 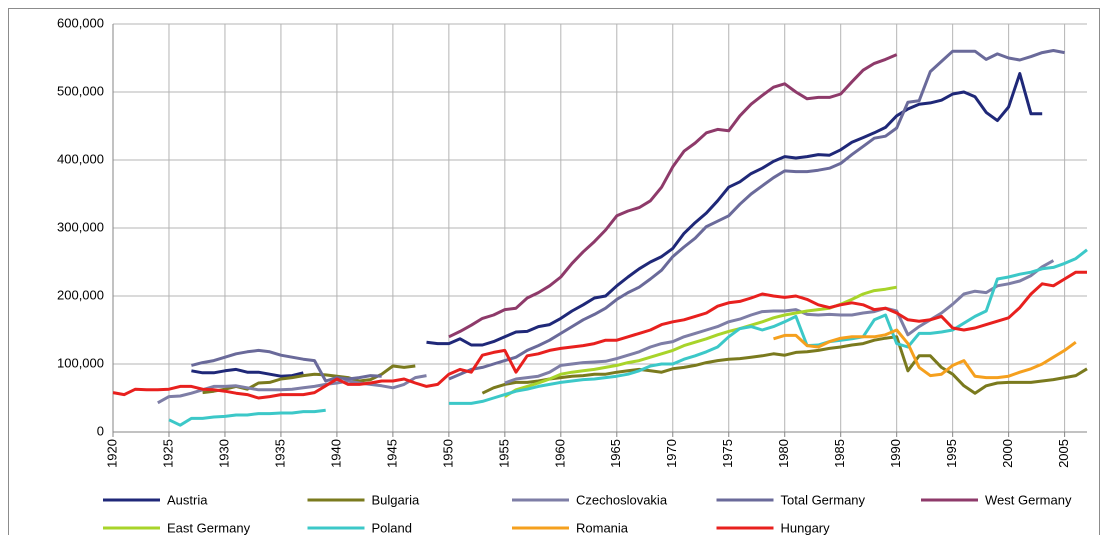 What do you see at coordinates (447, 453) in the screenshot?
I see `x-tick-label: 1950` at bounding box center [447, 453].